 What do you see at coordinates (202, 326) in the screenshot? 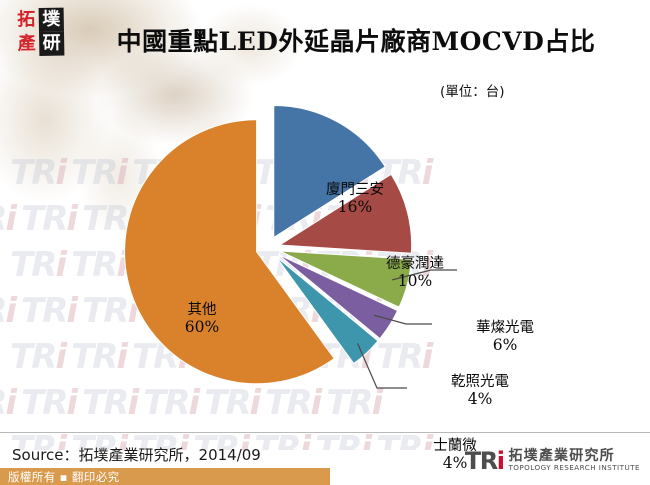
I see `pie-slice-value: 60%` at bounding box center [202, 326].